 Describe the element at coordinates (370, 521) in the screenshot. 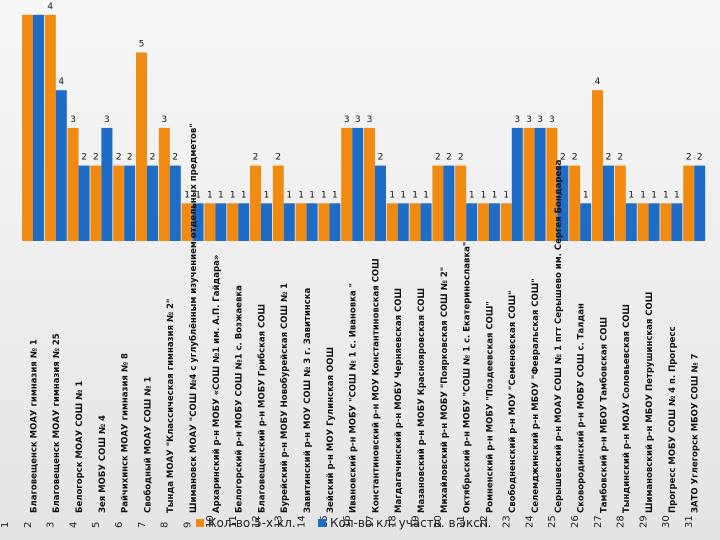

I see `row-number-16: 17` at that location.